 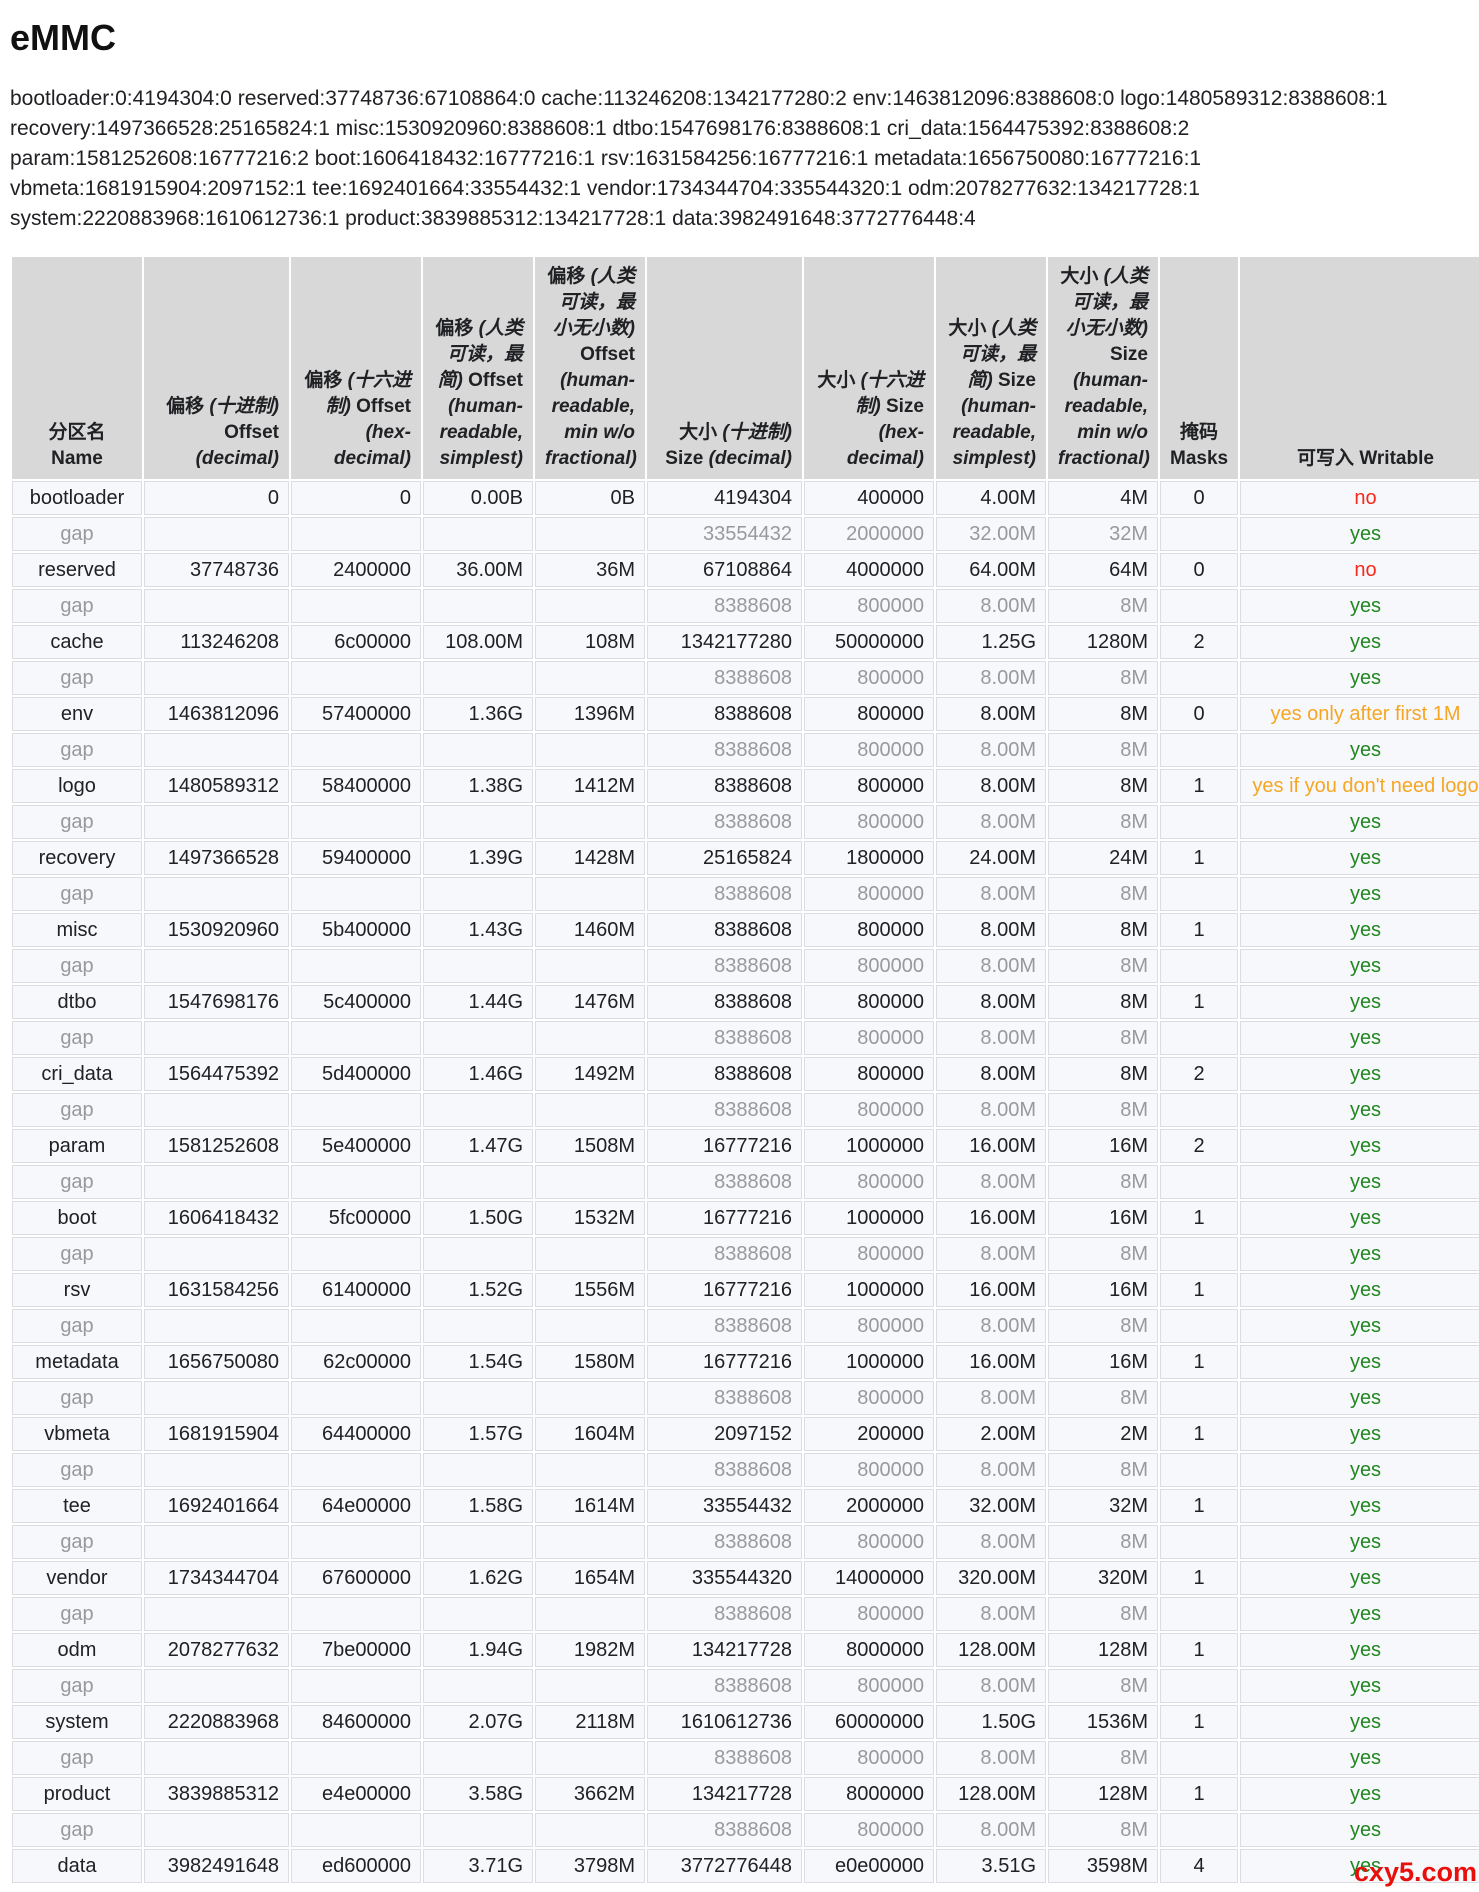 What do you see at coordinates (77, 1433) in the screenshot?
I see `cell-name: vbmeta` at bounding box center [77, 1433].